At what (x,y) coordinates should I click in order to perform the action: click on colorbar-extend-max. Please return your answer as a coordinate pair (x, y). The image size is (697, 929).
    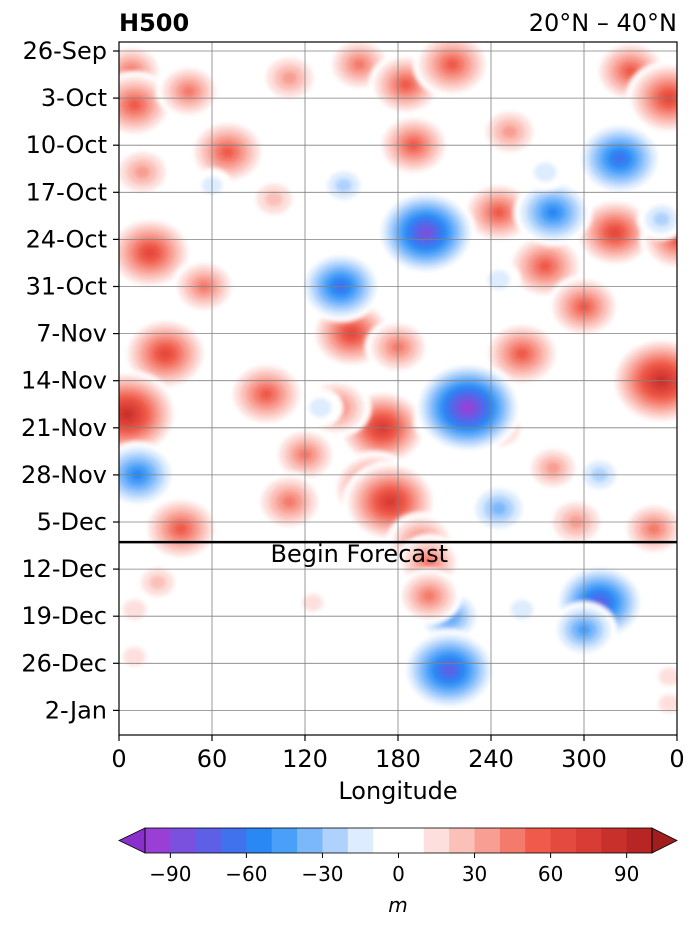
    Looking at the image, I should click on (664, 840).